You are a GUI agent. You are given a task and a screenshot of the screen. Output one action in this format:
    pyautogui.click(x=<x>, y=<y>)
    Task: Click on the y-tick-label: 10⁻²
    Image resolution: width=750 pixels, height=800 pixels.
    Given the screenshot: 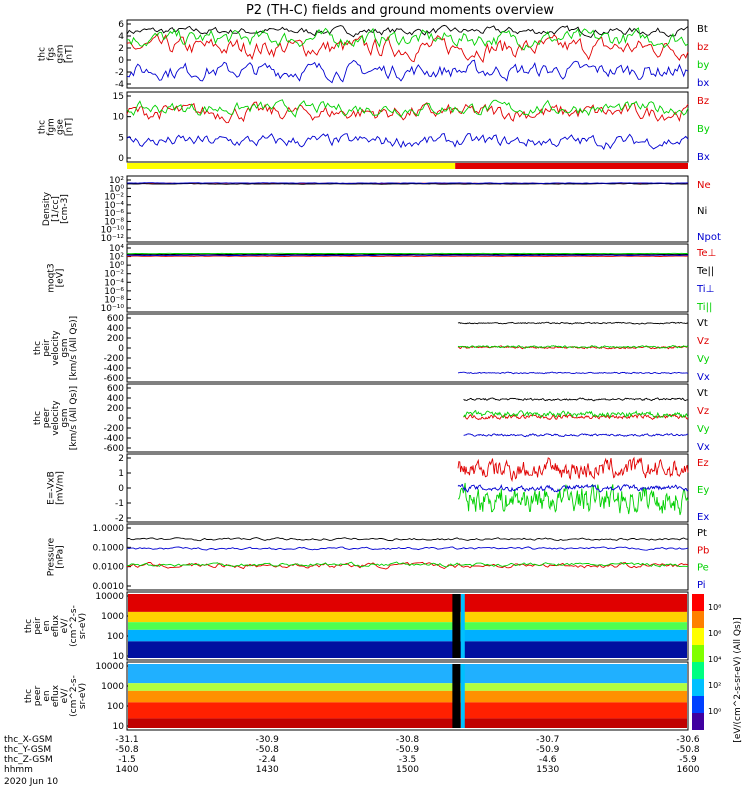 What is the action you would take?
    pyautogui.click(x=114, y=275)
    